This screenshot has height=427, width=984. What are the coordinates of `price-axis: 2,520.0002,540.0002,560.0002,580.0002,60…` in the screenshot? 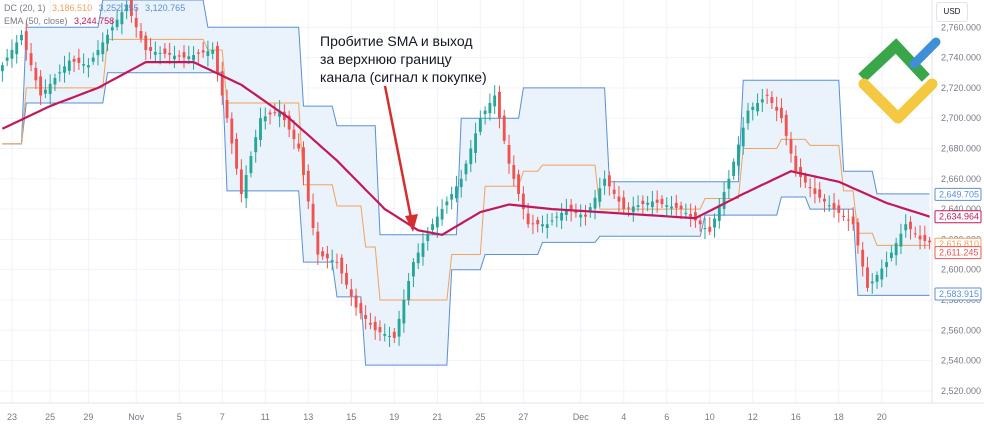 It's located at (957, 213).